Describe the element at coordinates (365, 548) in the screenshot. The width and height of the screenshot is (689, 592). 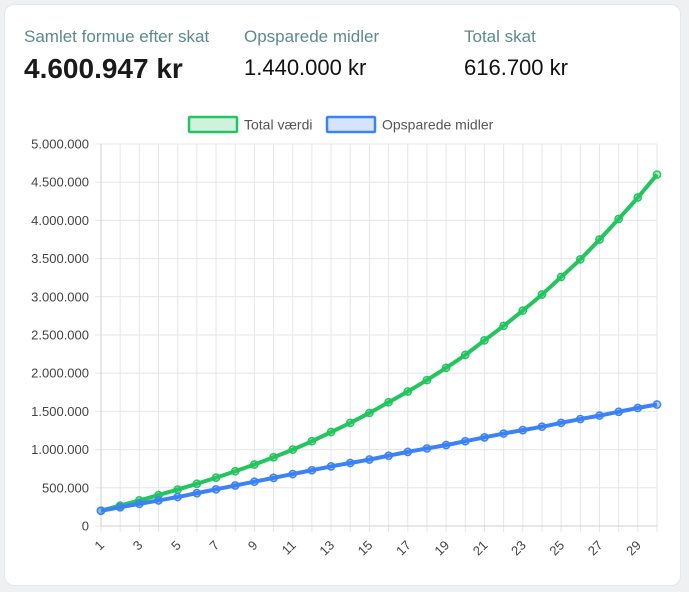
I see `x-tick-label: 15` at that location.